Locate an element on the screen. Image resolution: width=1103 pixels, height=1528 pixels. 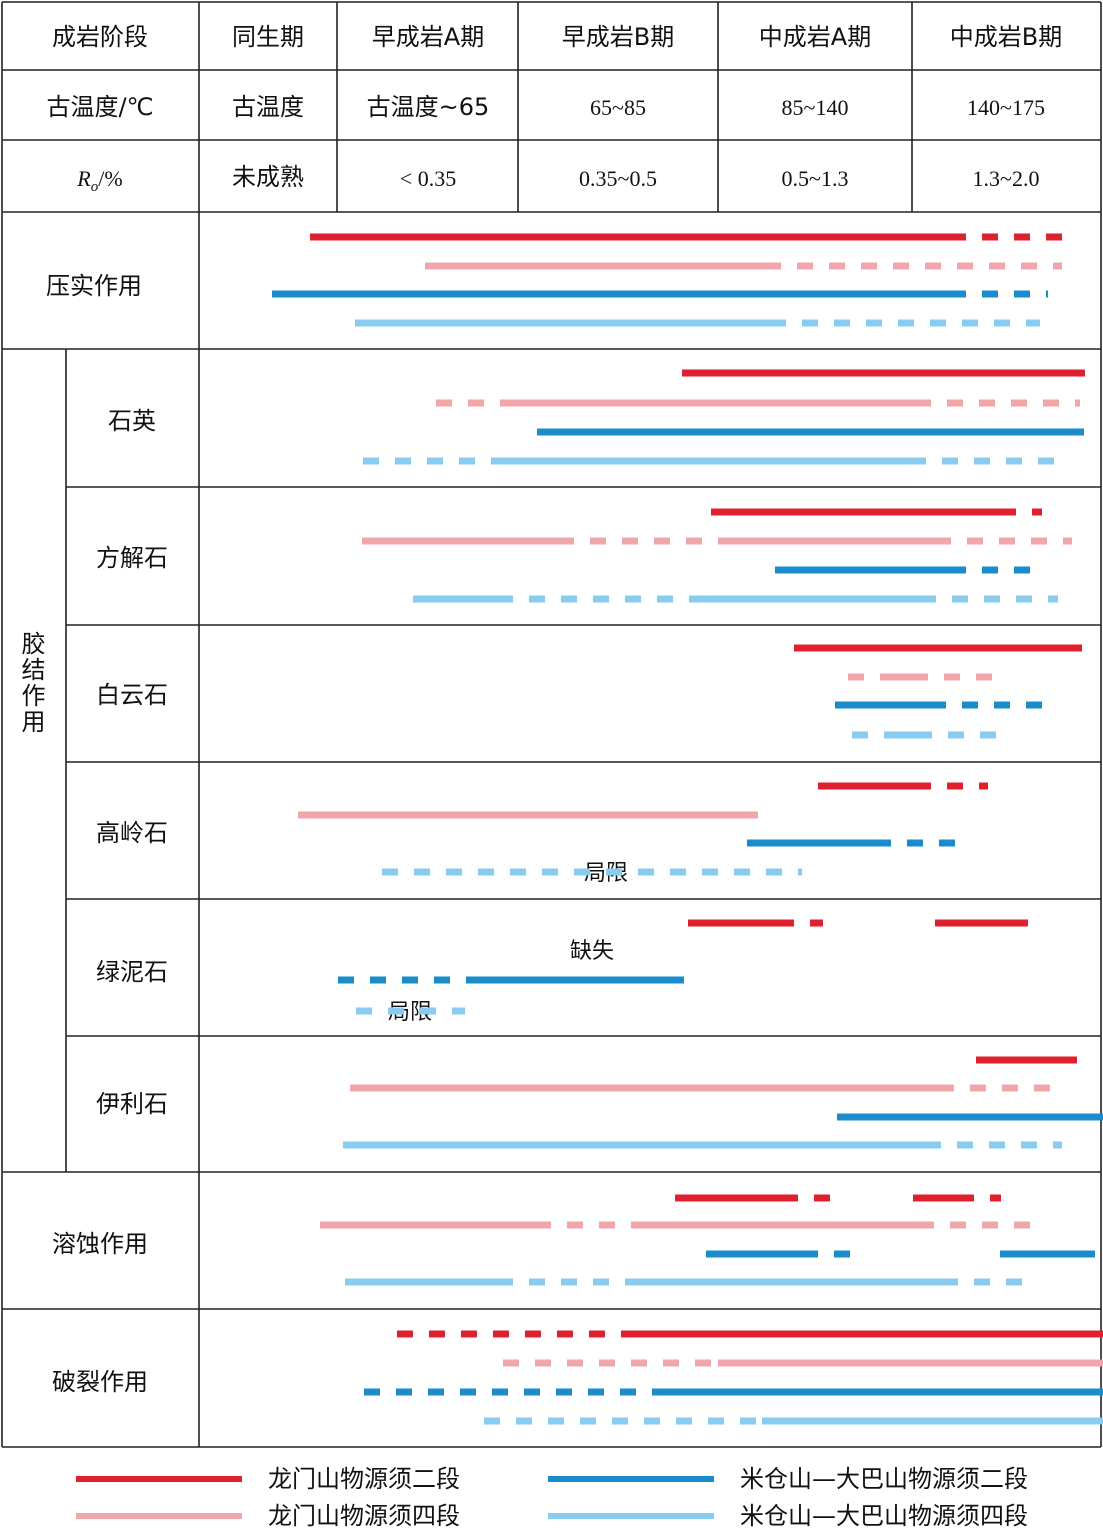
label-cementation: 胶结作用 is located at coordinates (31, 683).